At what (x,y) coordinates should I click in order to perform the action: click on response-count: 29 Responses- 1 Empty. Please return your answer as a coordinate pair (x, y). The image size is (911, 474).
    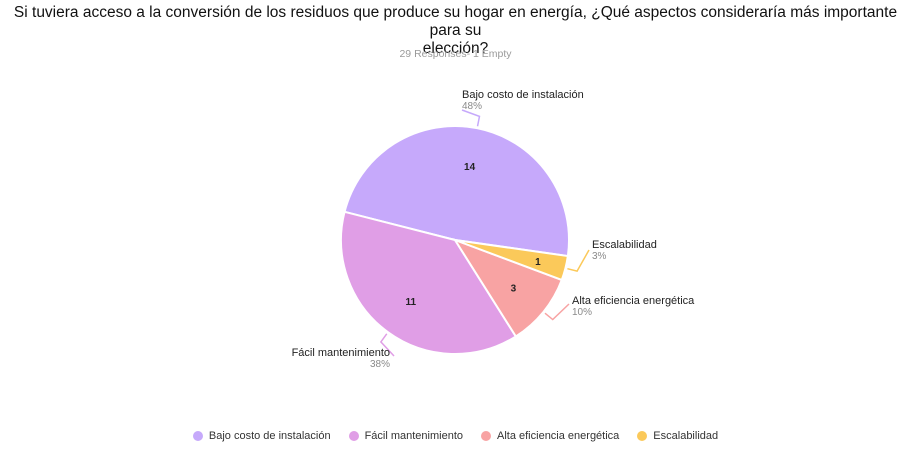
    Looking at the image, I should click on (455, 54).